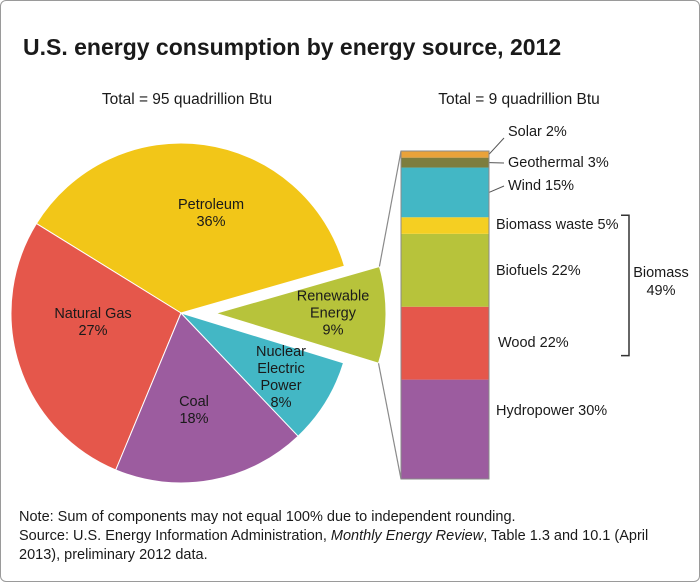  I want to click on pie-label: Renewable Energy 9%, so click(333, 314).